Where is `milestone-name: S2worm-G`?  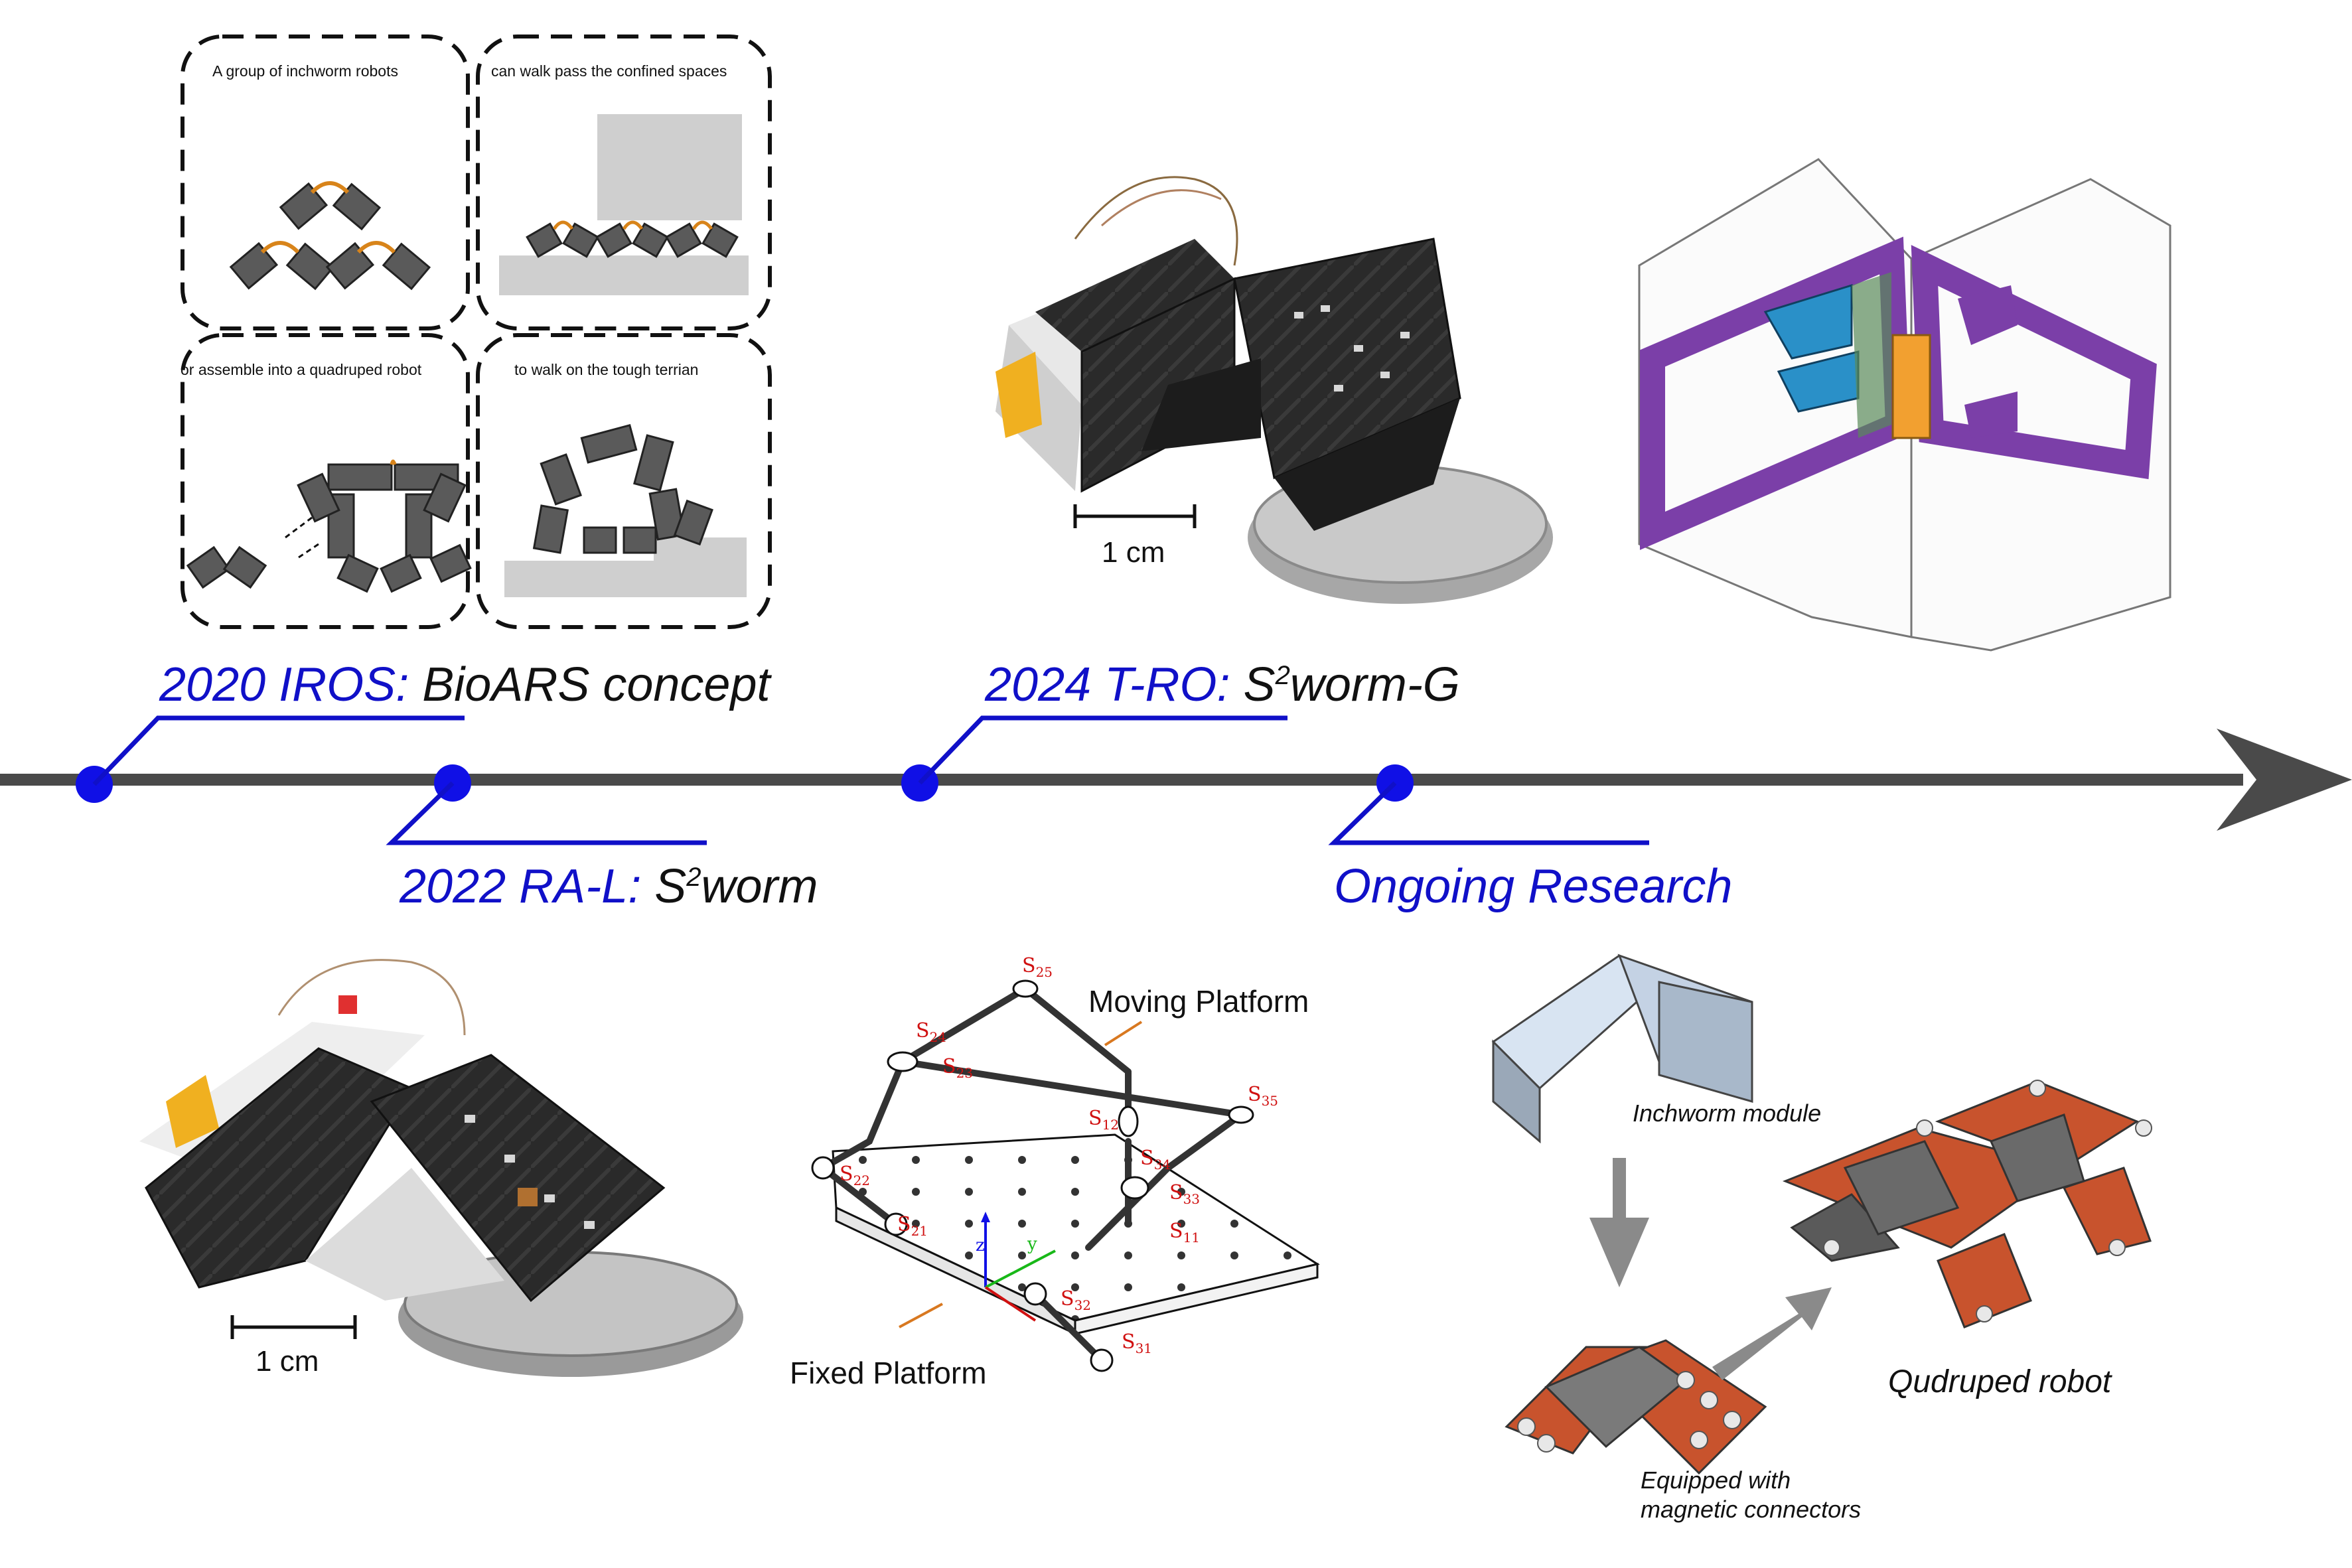 milestone-name: S2worm-G is located at coordinates (1351, 684).